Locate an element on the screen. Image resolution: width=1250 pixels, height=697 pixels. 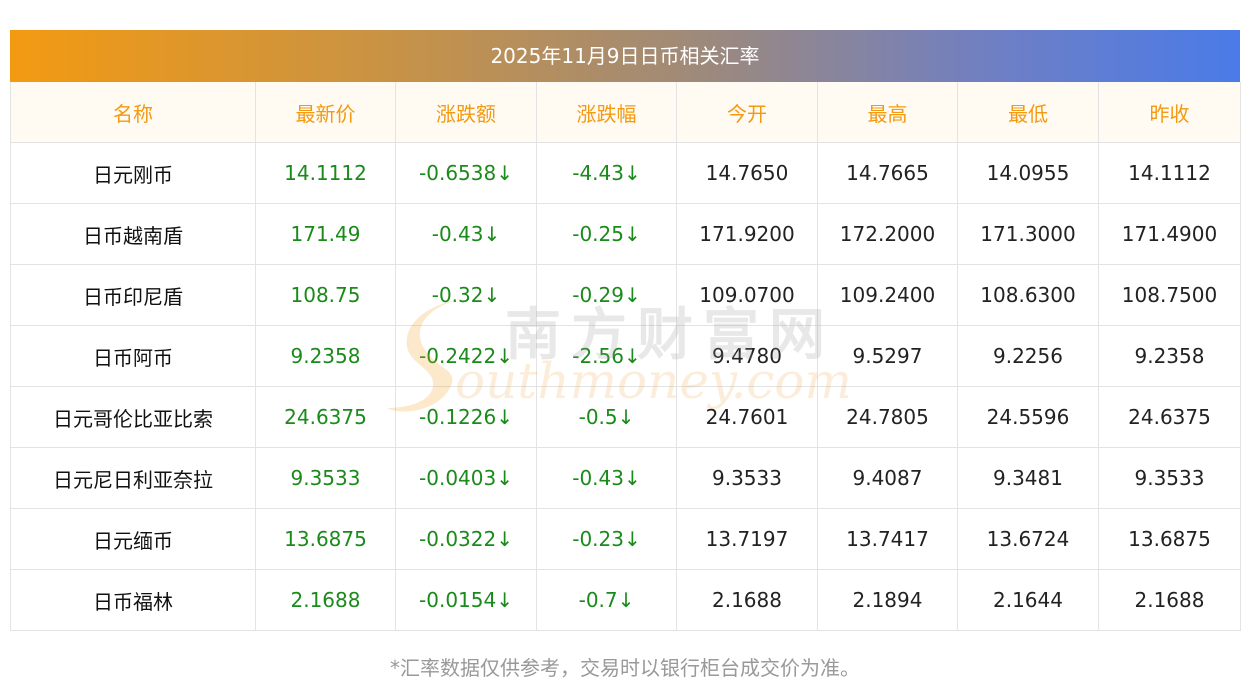
col-header-high: 最高 is located at coordinates (887, 112).